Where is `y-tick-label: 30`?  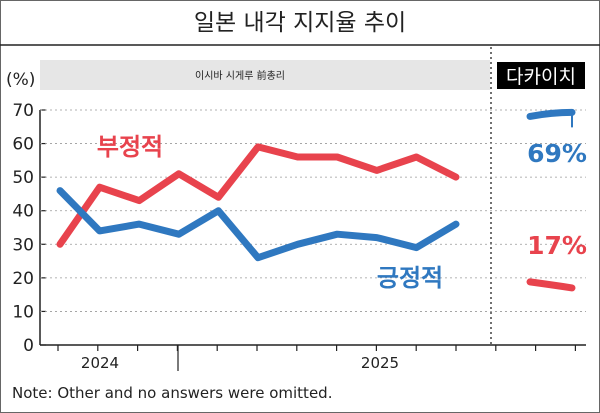 y-tick-label: 30 is located at coordinates (23, 245).